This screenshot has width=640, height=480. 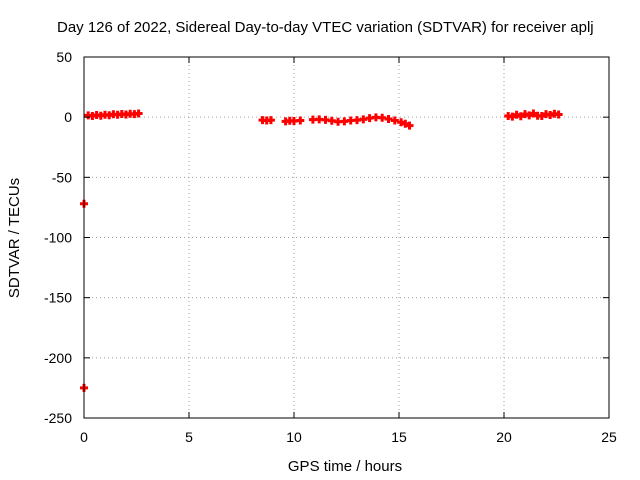 I want to click on y-tick-label: 50, so click(x=64, y=57).